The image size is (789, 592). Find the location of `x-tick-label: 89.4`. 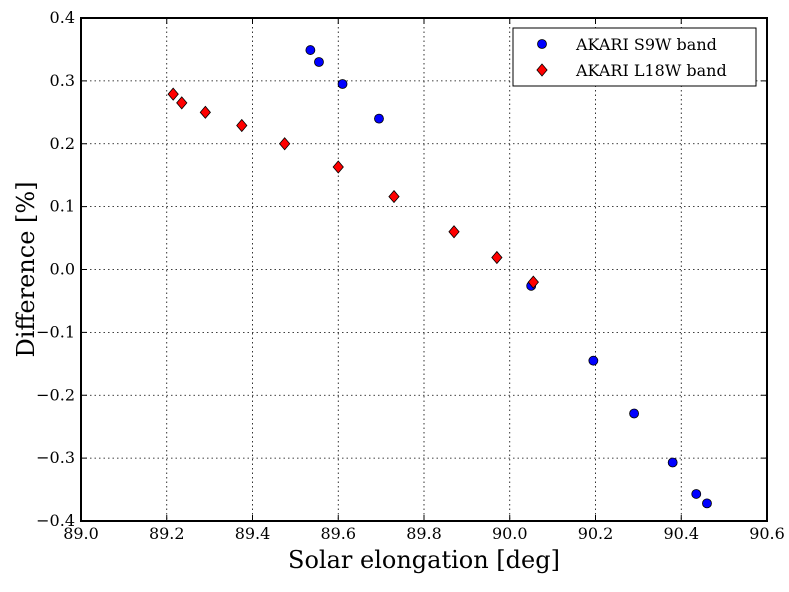

x-tick-label: 89.4 is located at coordinates (253, 533).